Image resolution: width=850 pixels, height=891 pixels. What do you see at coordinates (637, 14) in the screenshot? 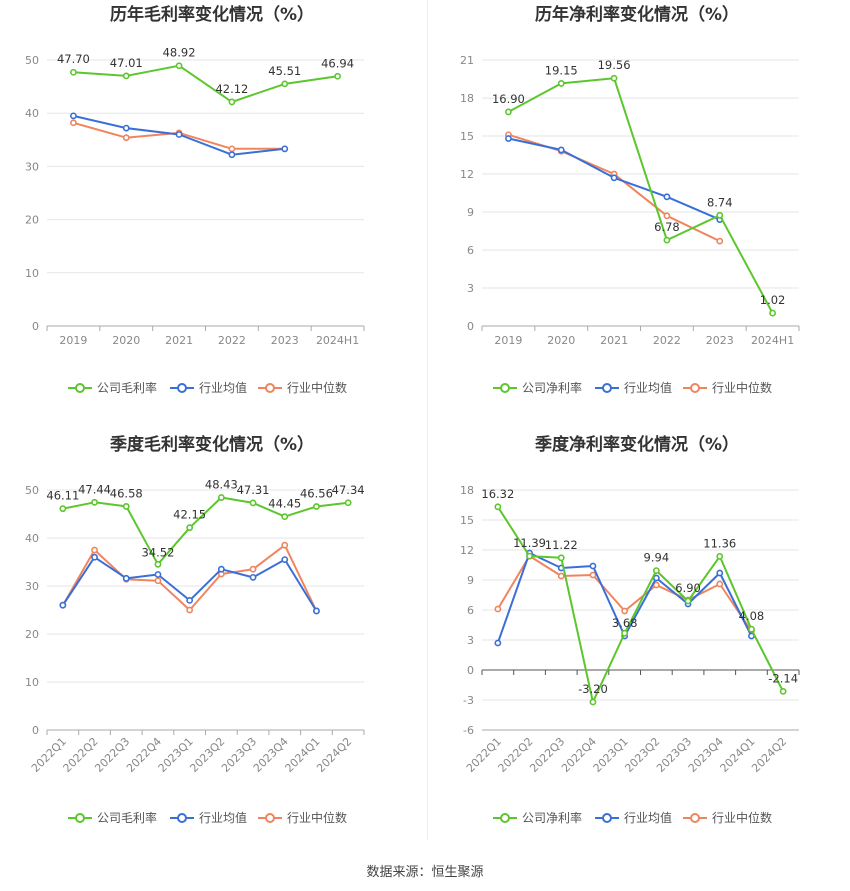
I see `chart-title: 历年净利率变化情况（%）` at bounding box center [637, 14].